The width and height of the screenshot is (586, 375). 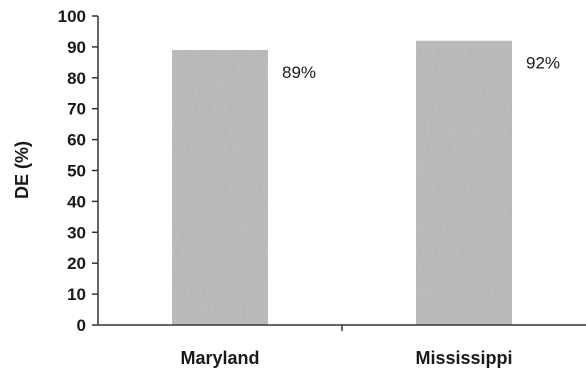 What do you see at coordinates (76, 140) in the screenshot?
I see `y-tick-label: 60` at bounding box center [76, 140].